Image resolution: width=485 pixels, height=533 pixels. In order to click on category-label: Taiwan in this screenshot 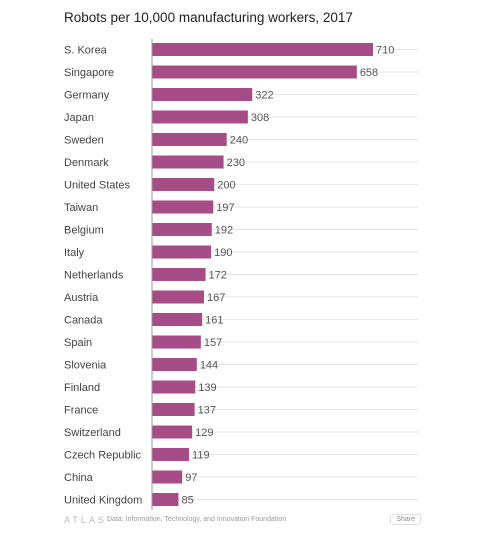, I will do `click(81, 208)`.